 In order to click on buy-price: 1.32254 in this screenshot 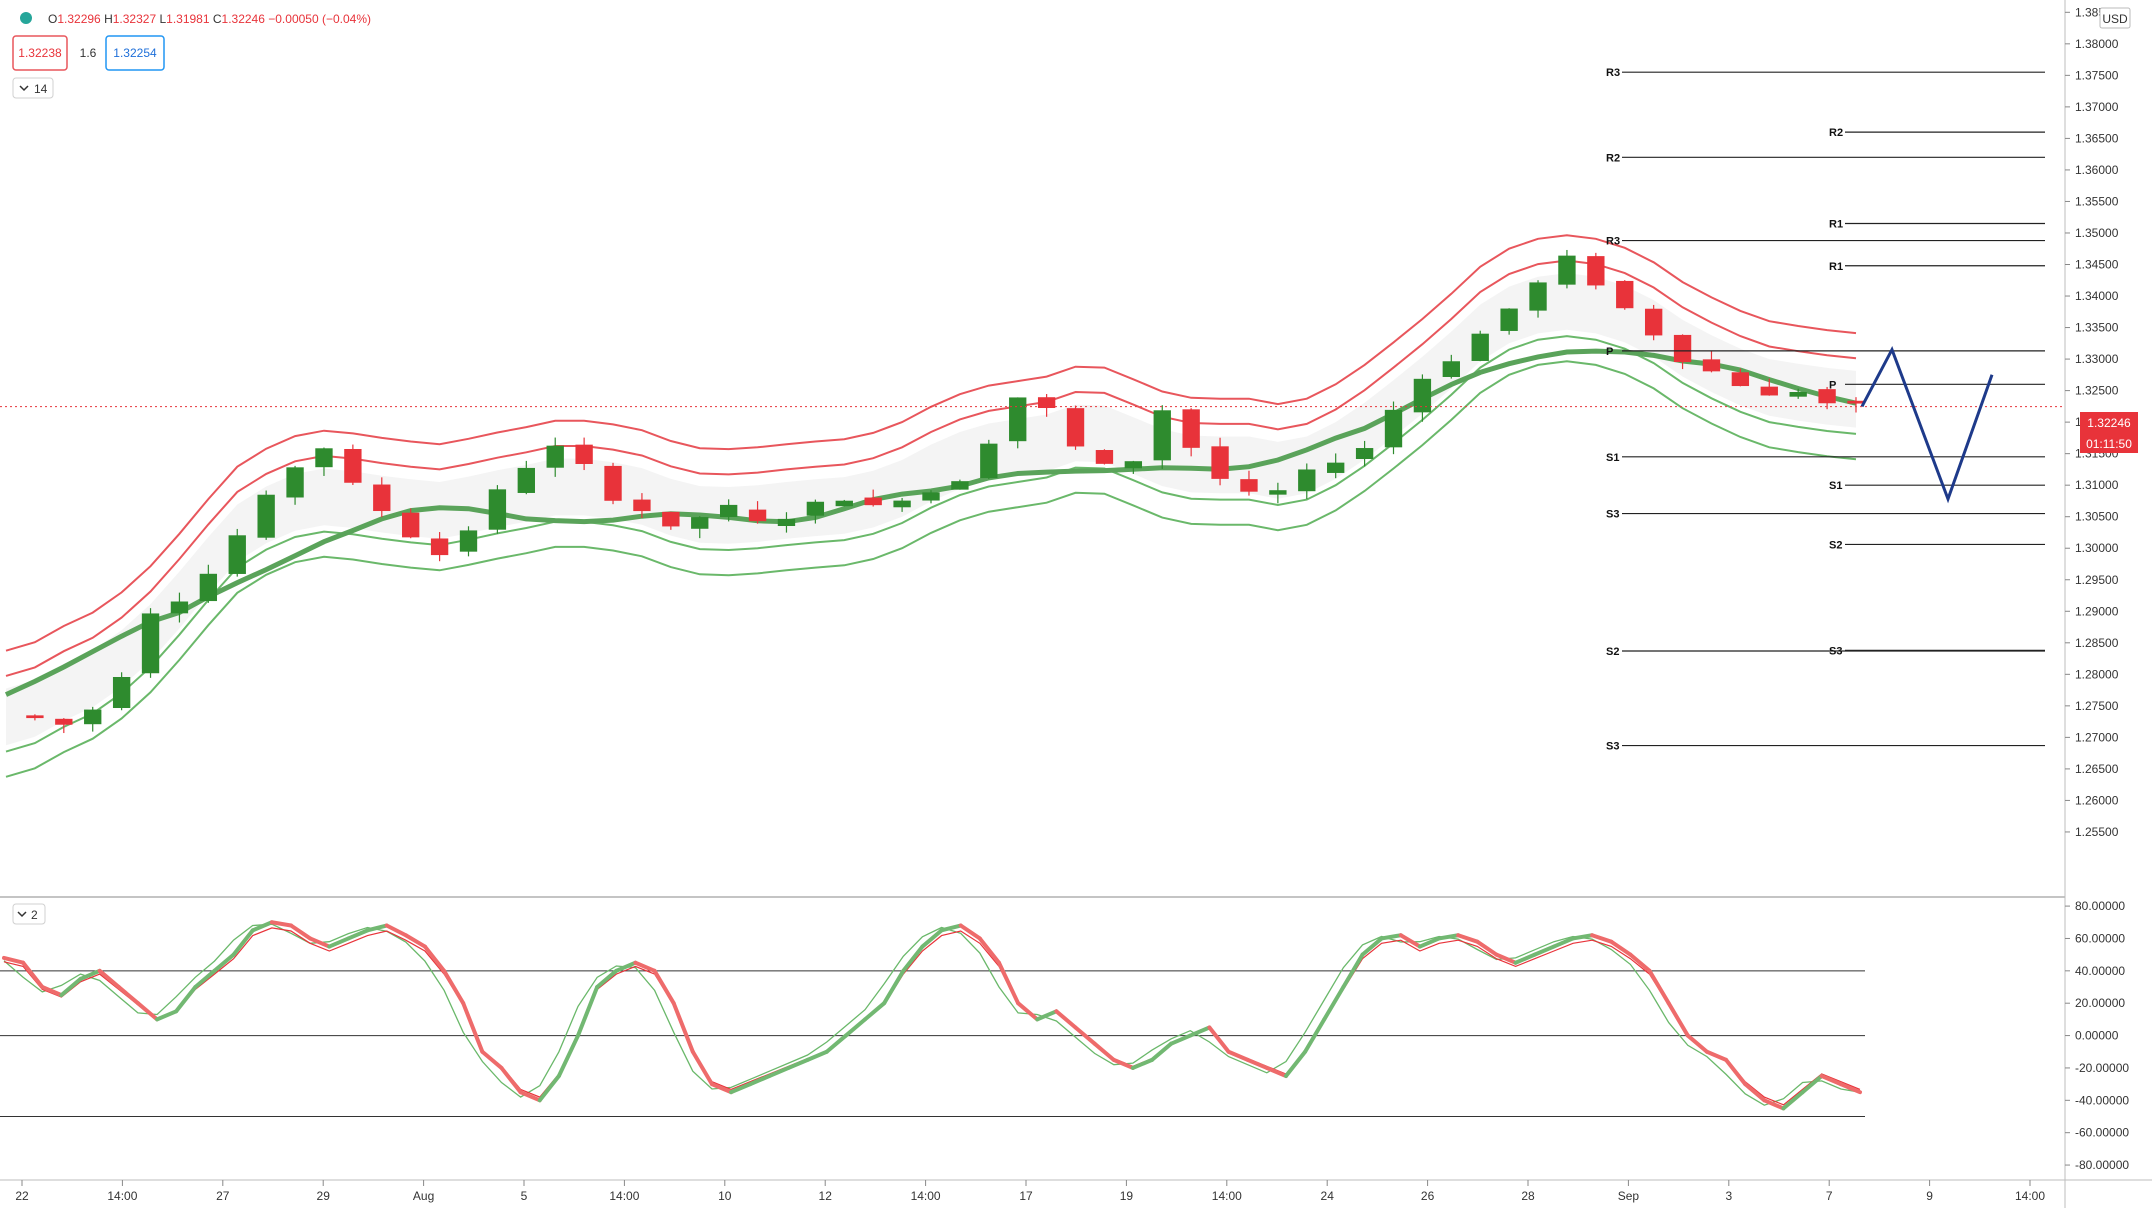, I will do `click(135, 53)`.